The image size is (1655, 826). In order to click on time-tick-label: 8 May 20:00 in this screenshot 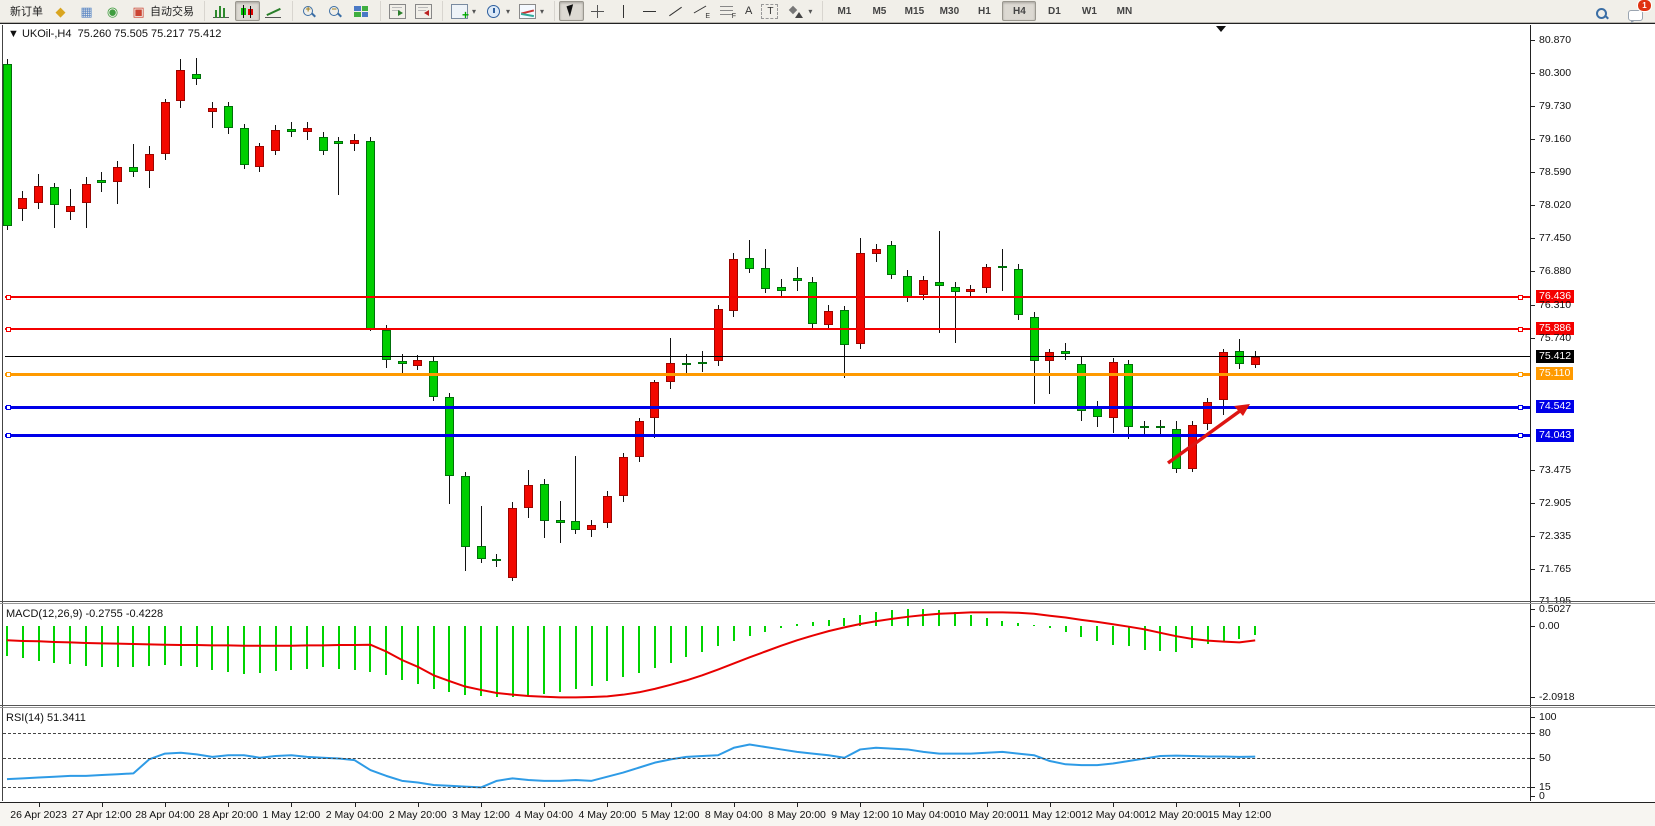, I will do `click(797, 815)`.